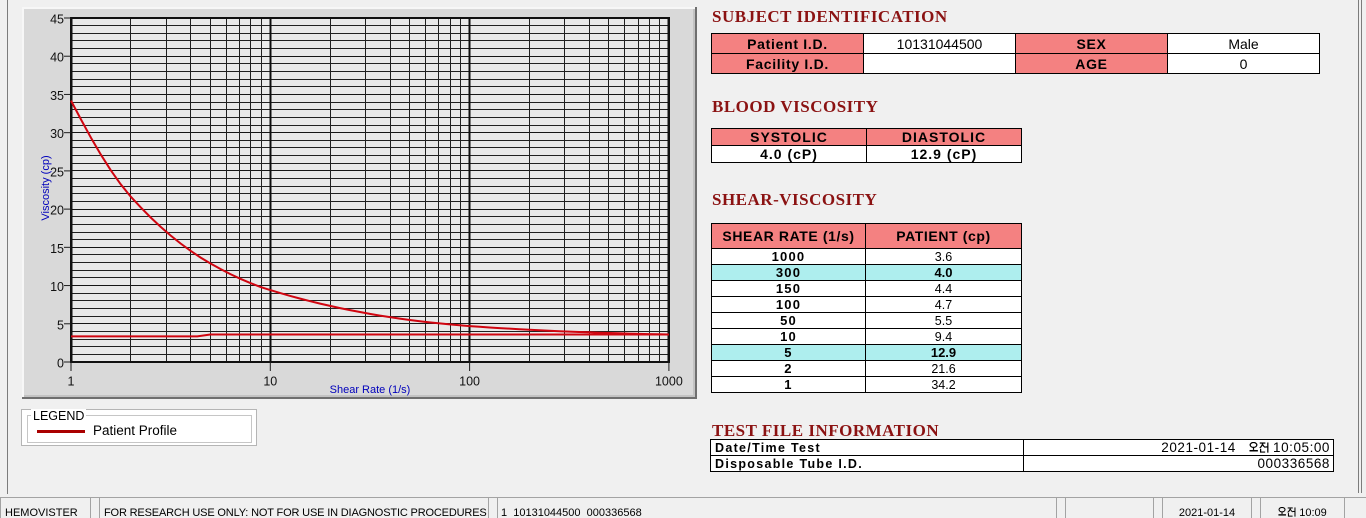  What do you see at coordinates (57, 134) in the screenshot?
I see `svg-text: 30` at bounding box center [57, 134].